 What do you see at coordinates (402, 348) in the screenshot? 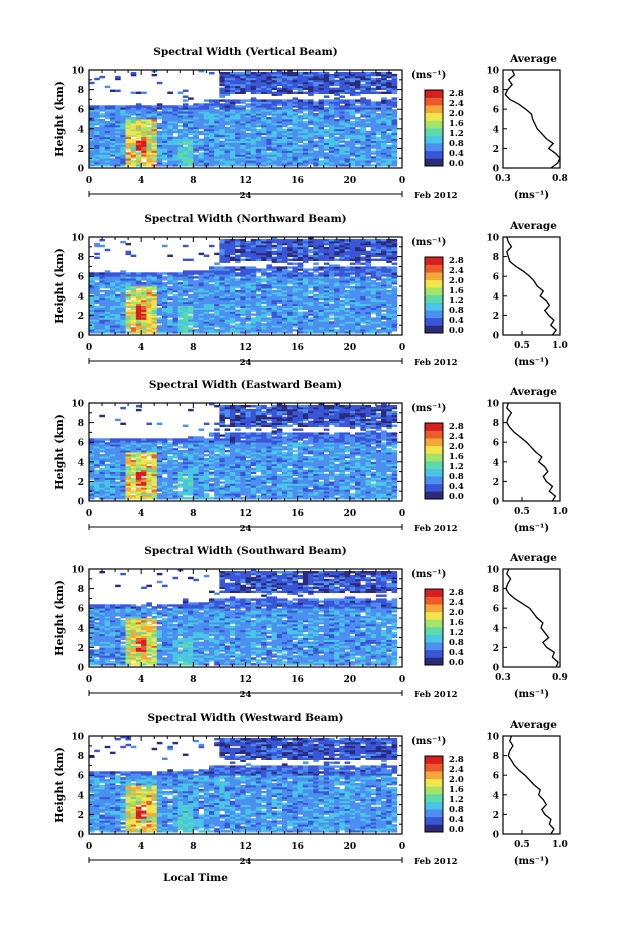
I see `x-tick-label: 0` at bounding box center [402, 348].